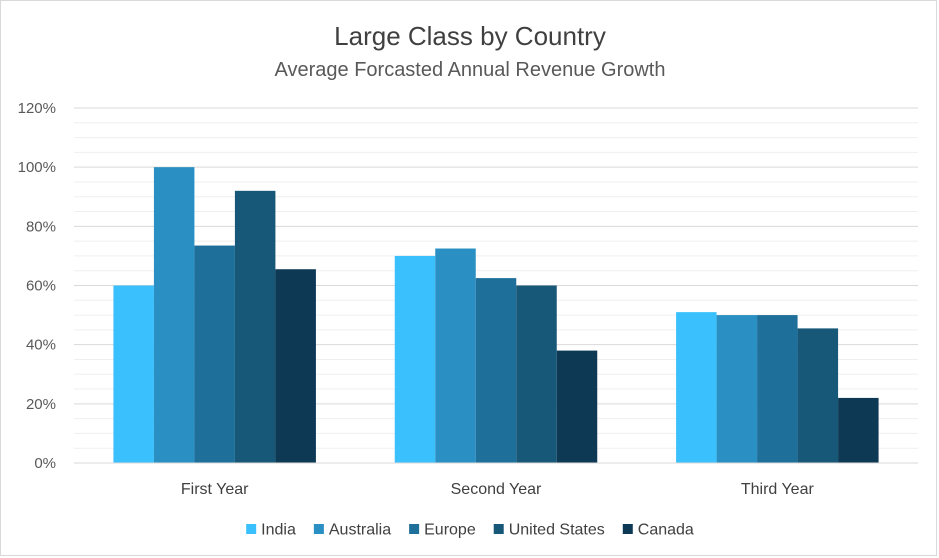  I want to click on legend-label: Canada, so click(666, 530).